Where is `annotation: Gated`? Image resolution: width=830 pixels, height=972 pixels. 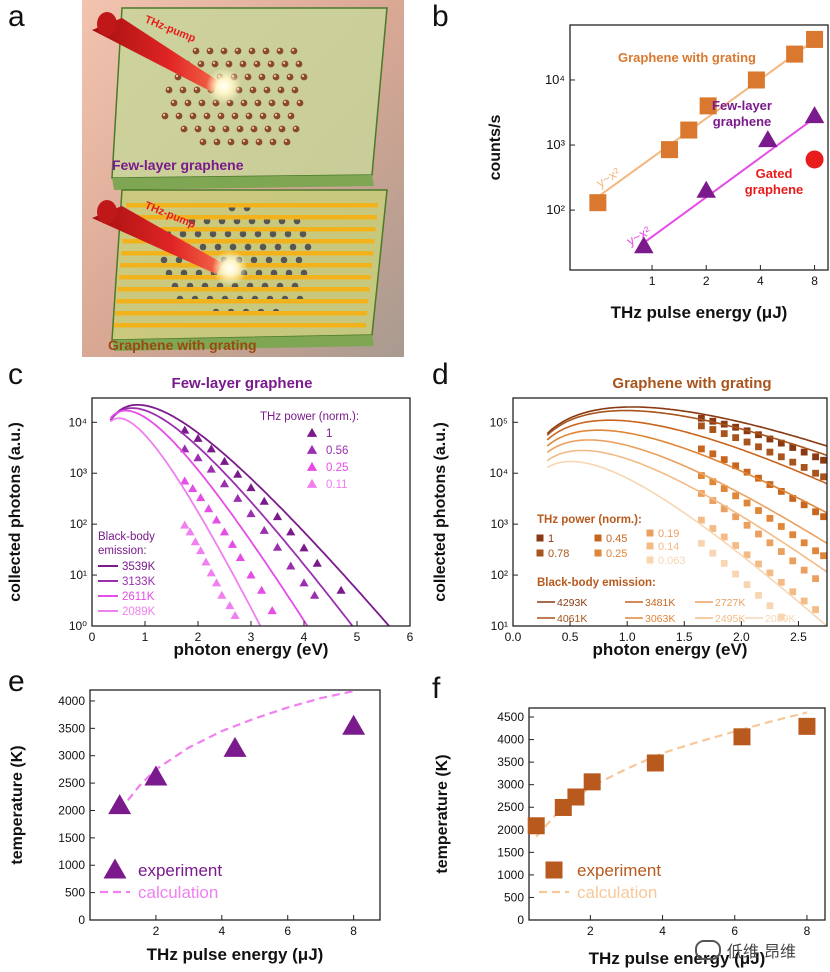 annotation: Gated is located at coordinates (774, 173).